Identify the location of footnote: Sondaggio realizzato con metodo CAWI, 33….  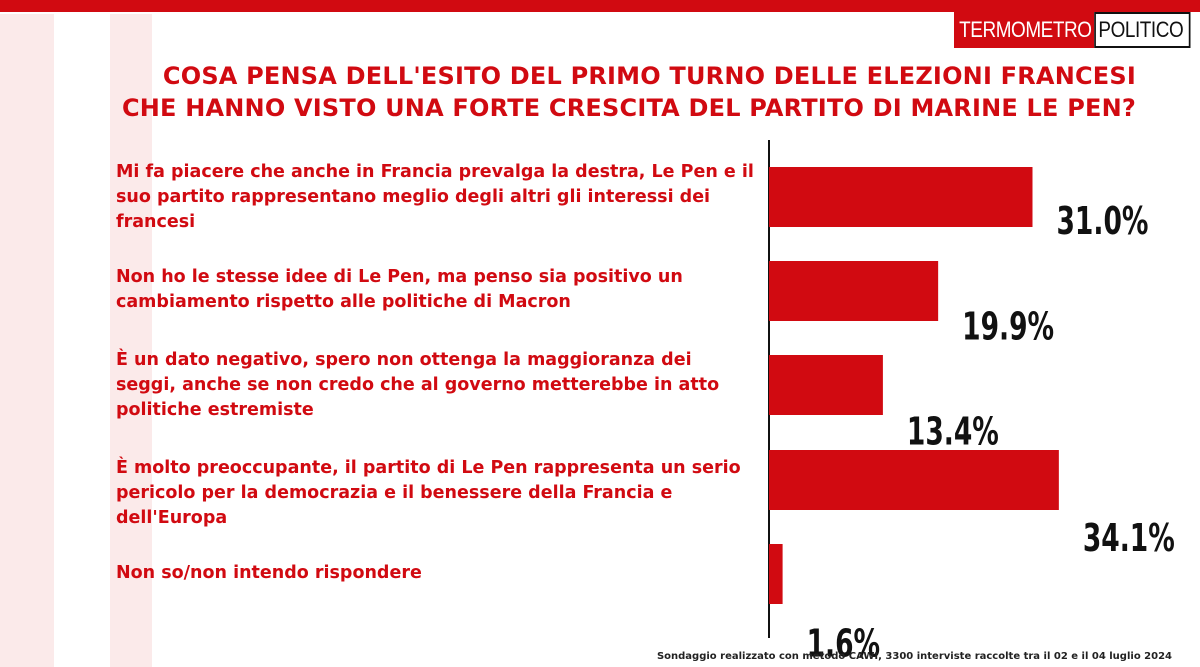
(914, 656).